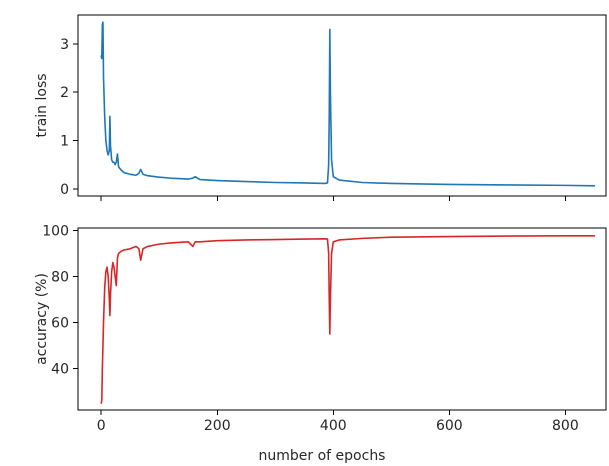  What do you see at coordinates (64, 141) in the screenshot?
I see `y-tick-label: 1` at bounding box center [64, 141].